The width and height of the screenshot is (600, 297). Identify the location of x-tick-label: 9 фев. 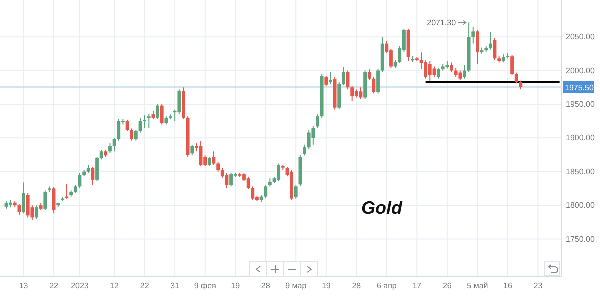
(205, 286).